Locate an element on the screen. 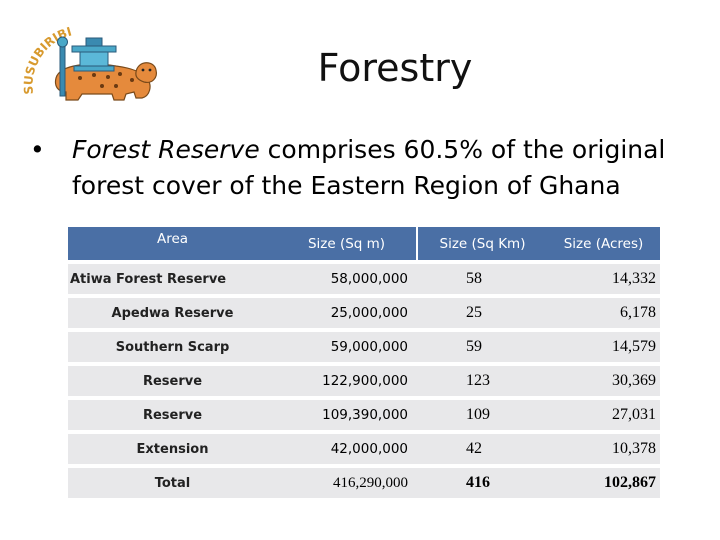 This screenshot has height=540, width=720. cell-sqkm: 42 is located at coordinates (481, 449).